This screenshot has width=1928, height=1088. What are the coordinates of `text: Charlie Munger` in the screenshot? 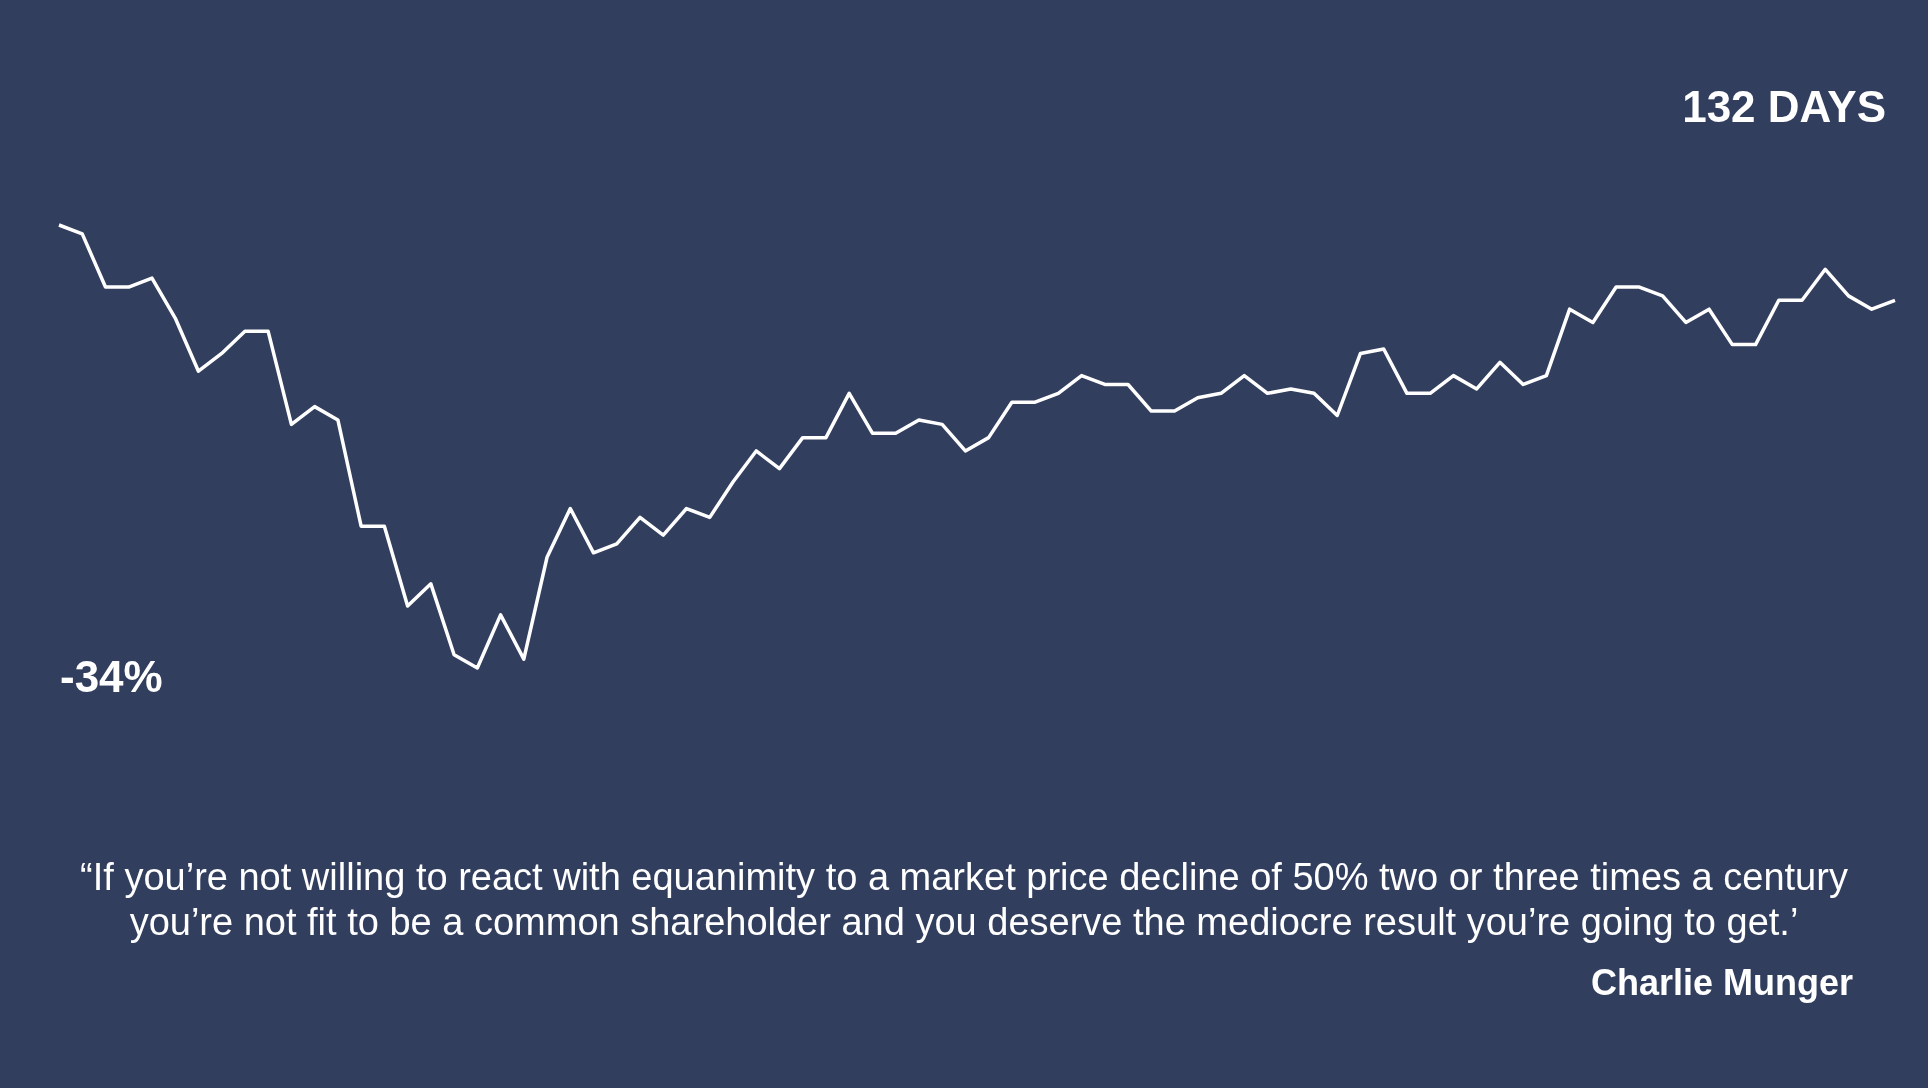 It's located at (1721, 983).